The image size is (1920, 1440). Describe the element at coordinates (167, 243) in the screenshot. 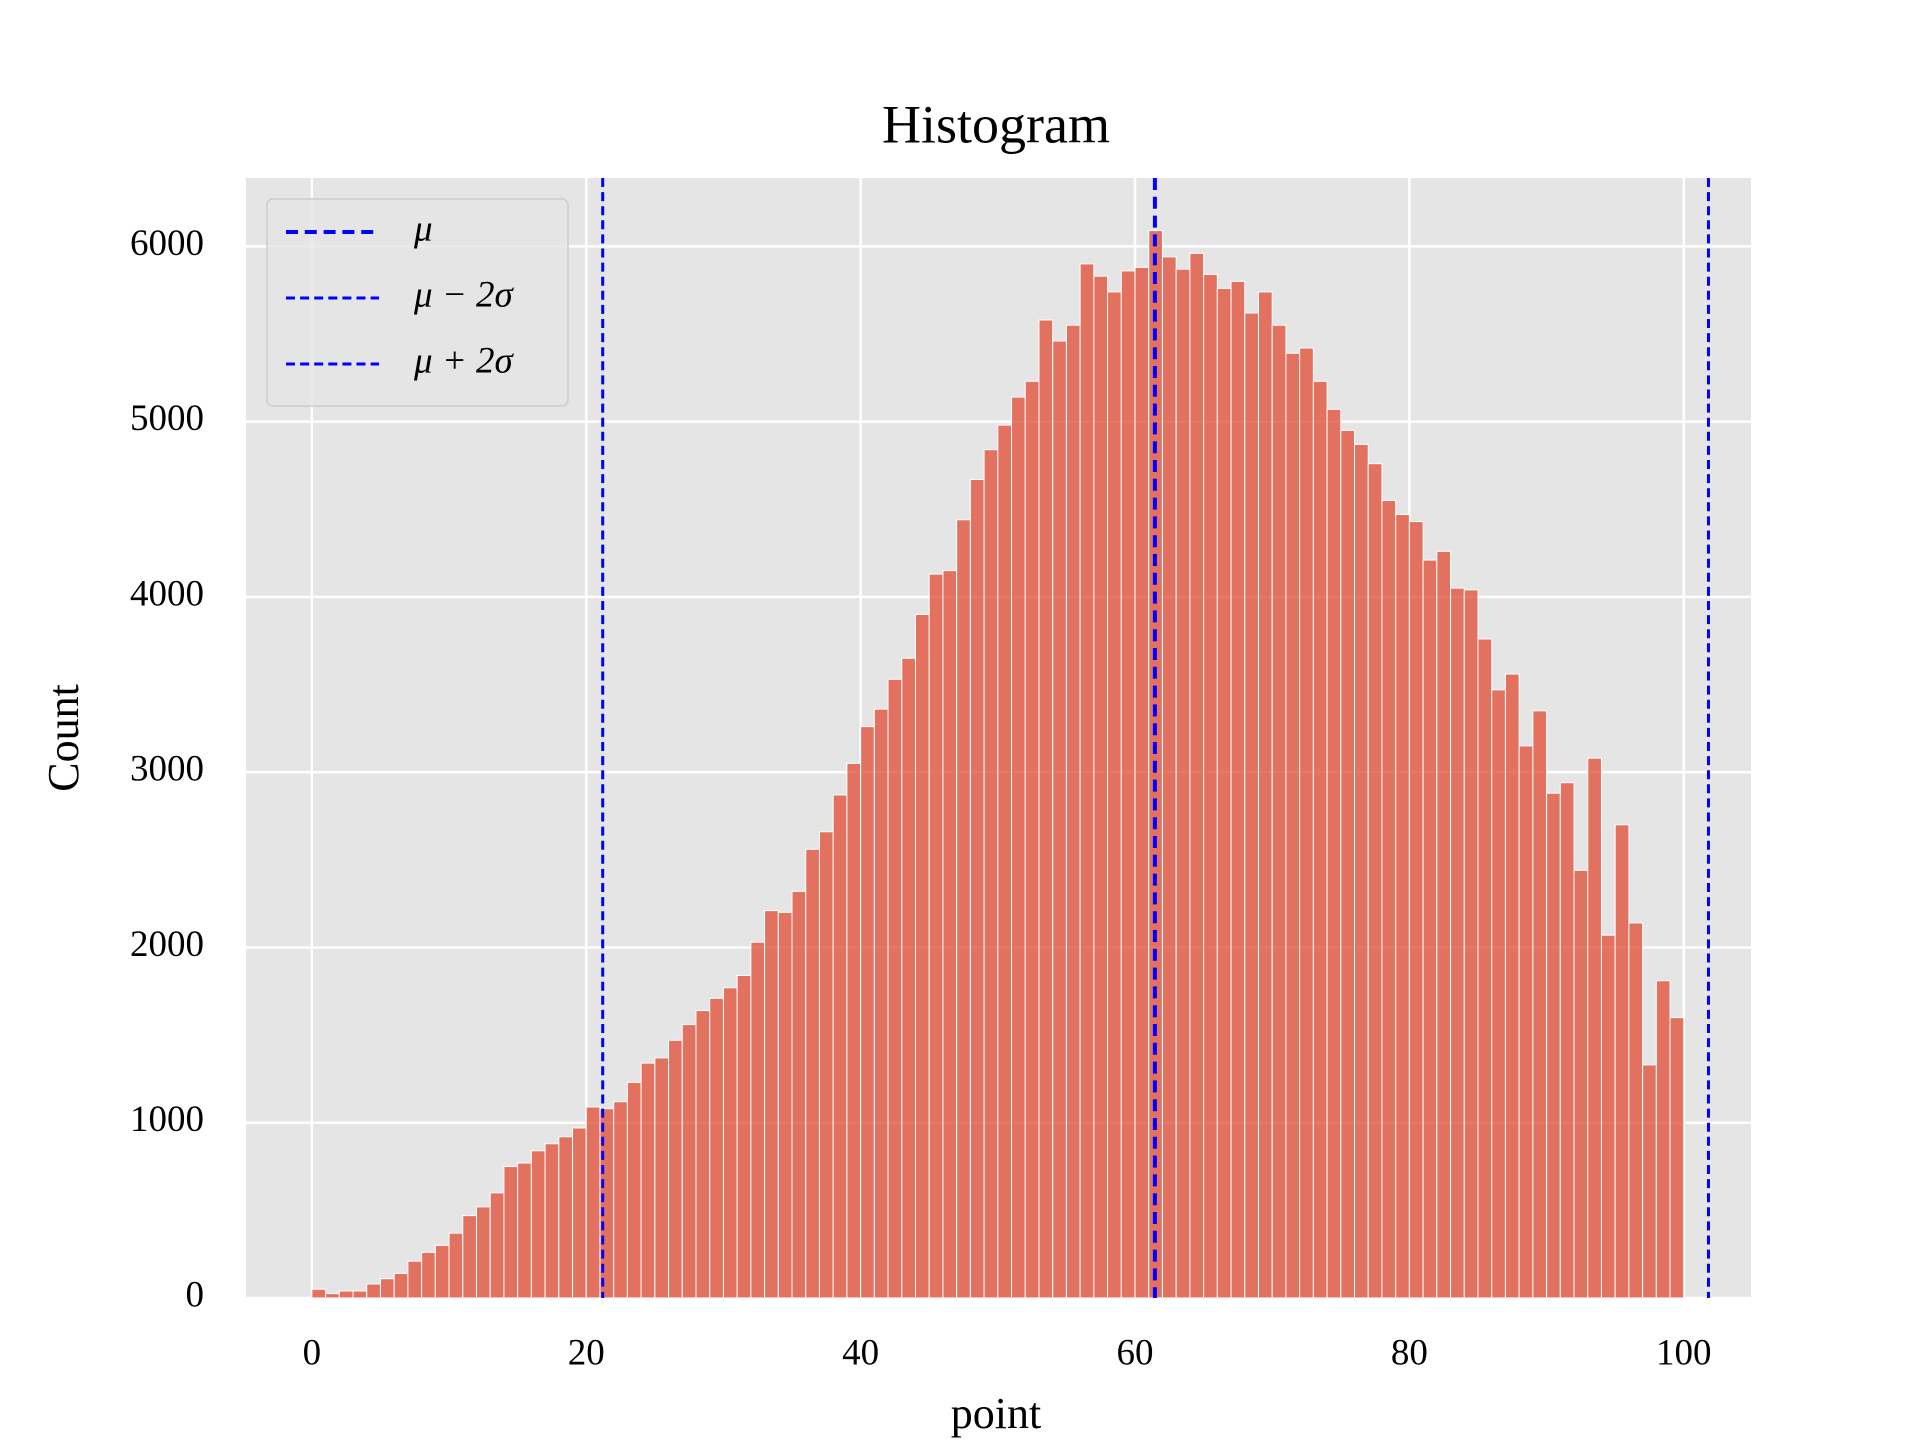

I see `y-tick-label: 6000` at that location.